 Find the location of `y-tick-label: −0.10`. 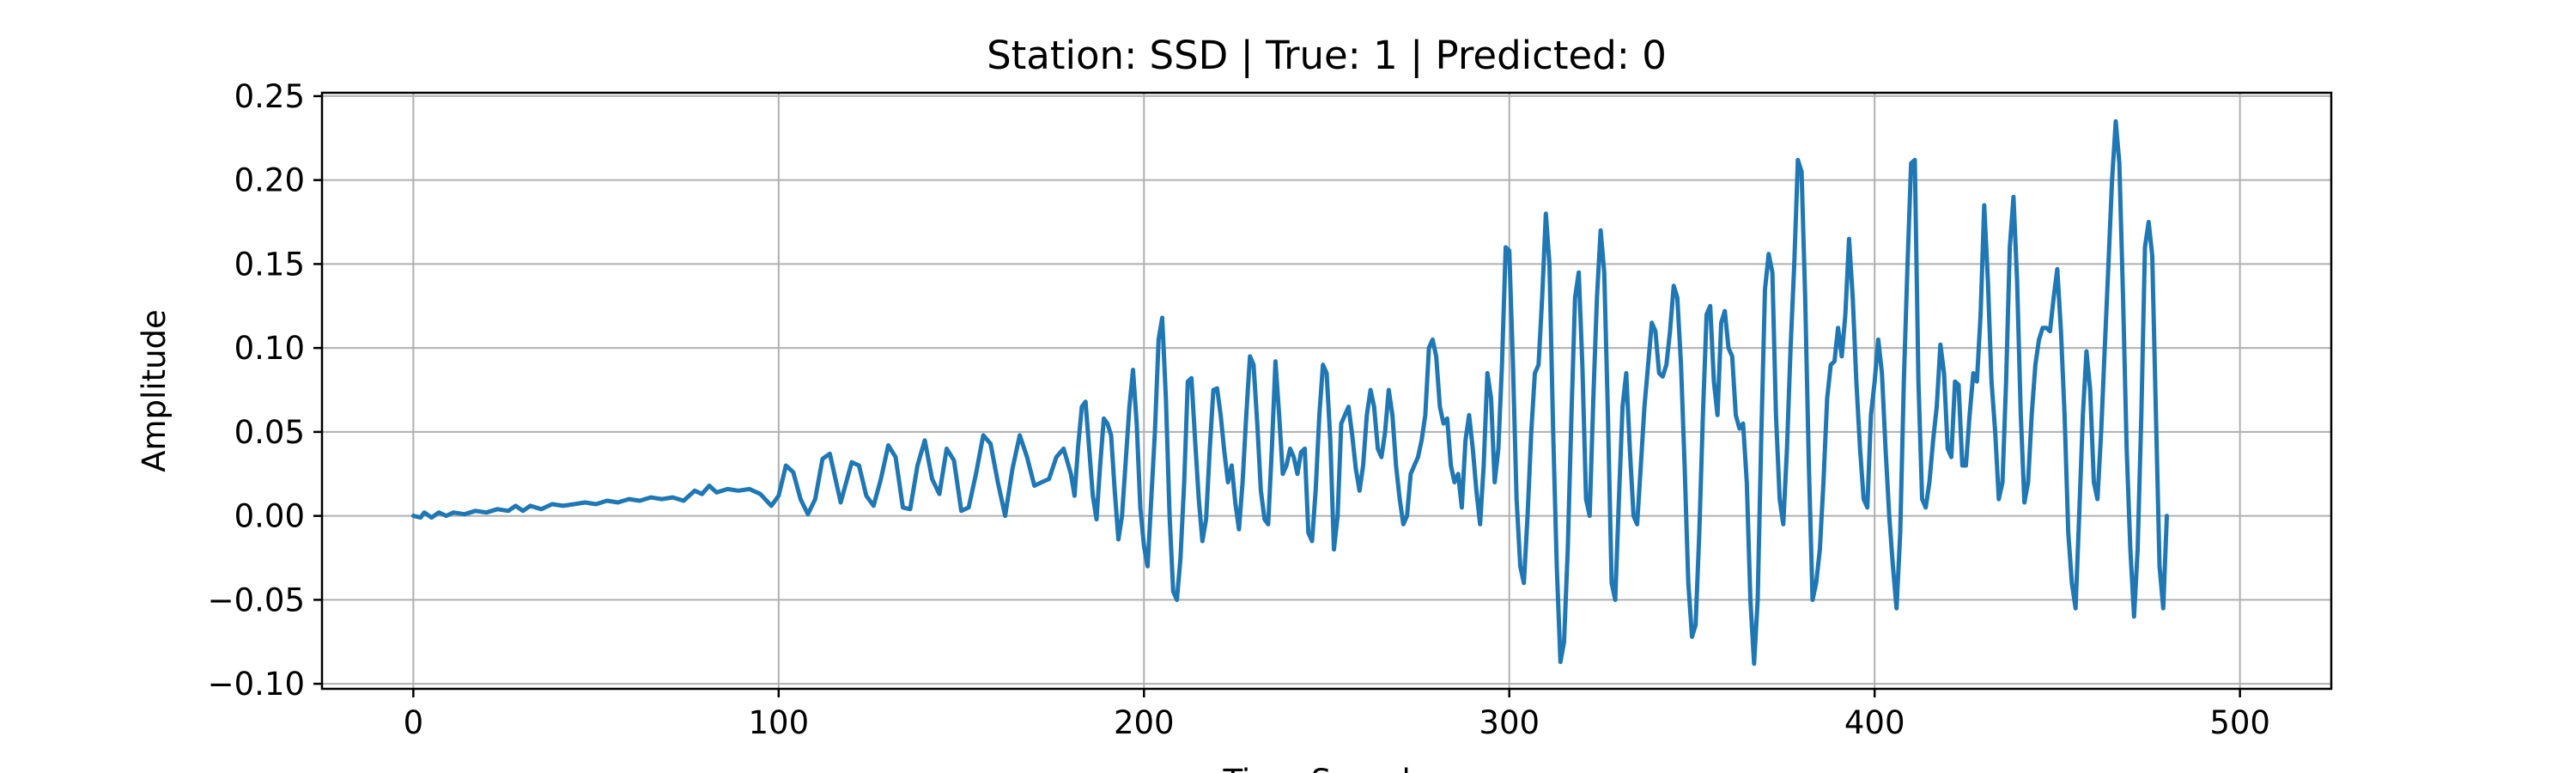

y-tick-label: −0.10 is located at coordinates (257, 684).